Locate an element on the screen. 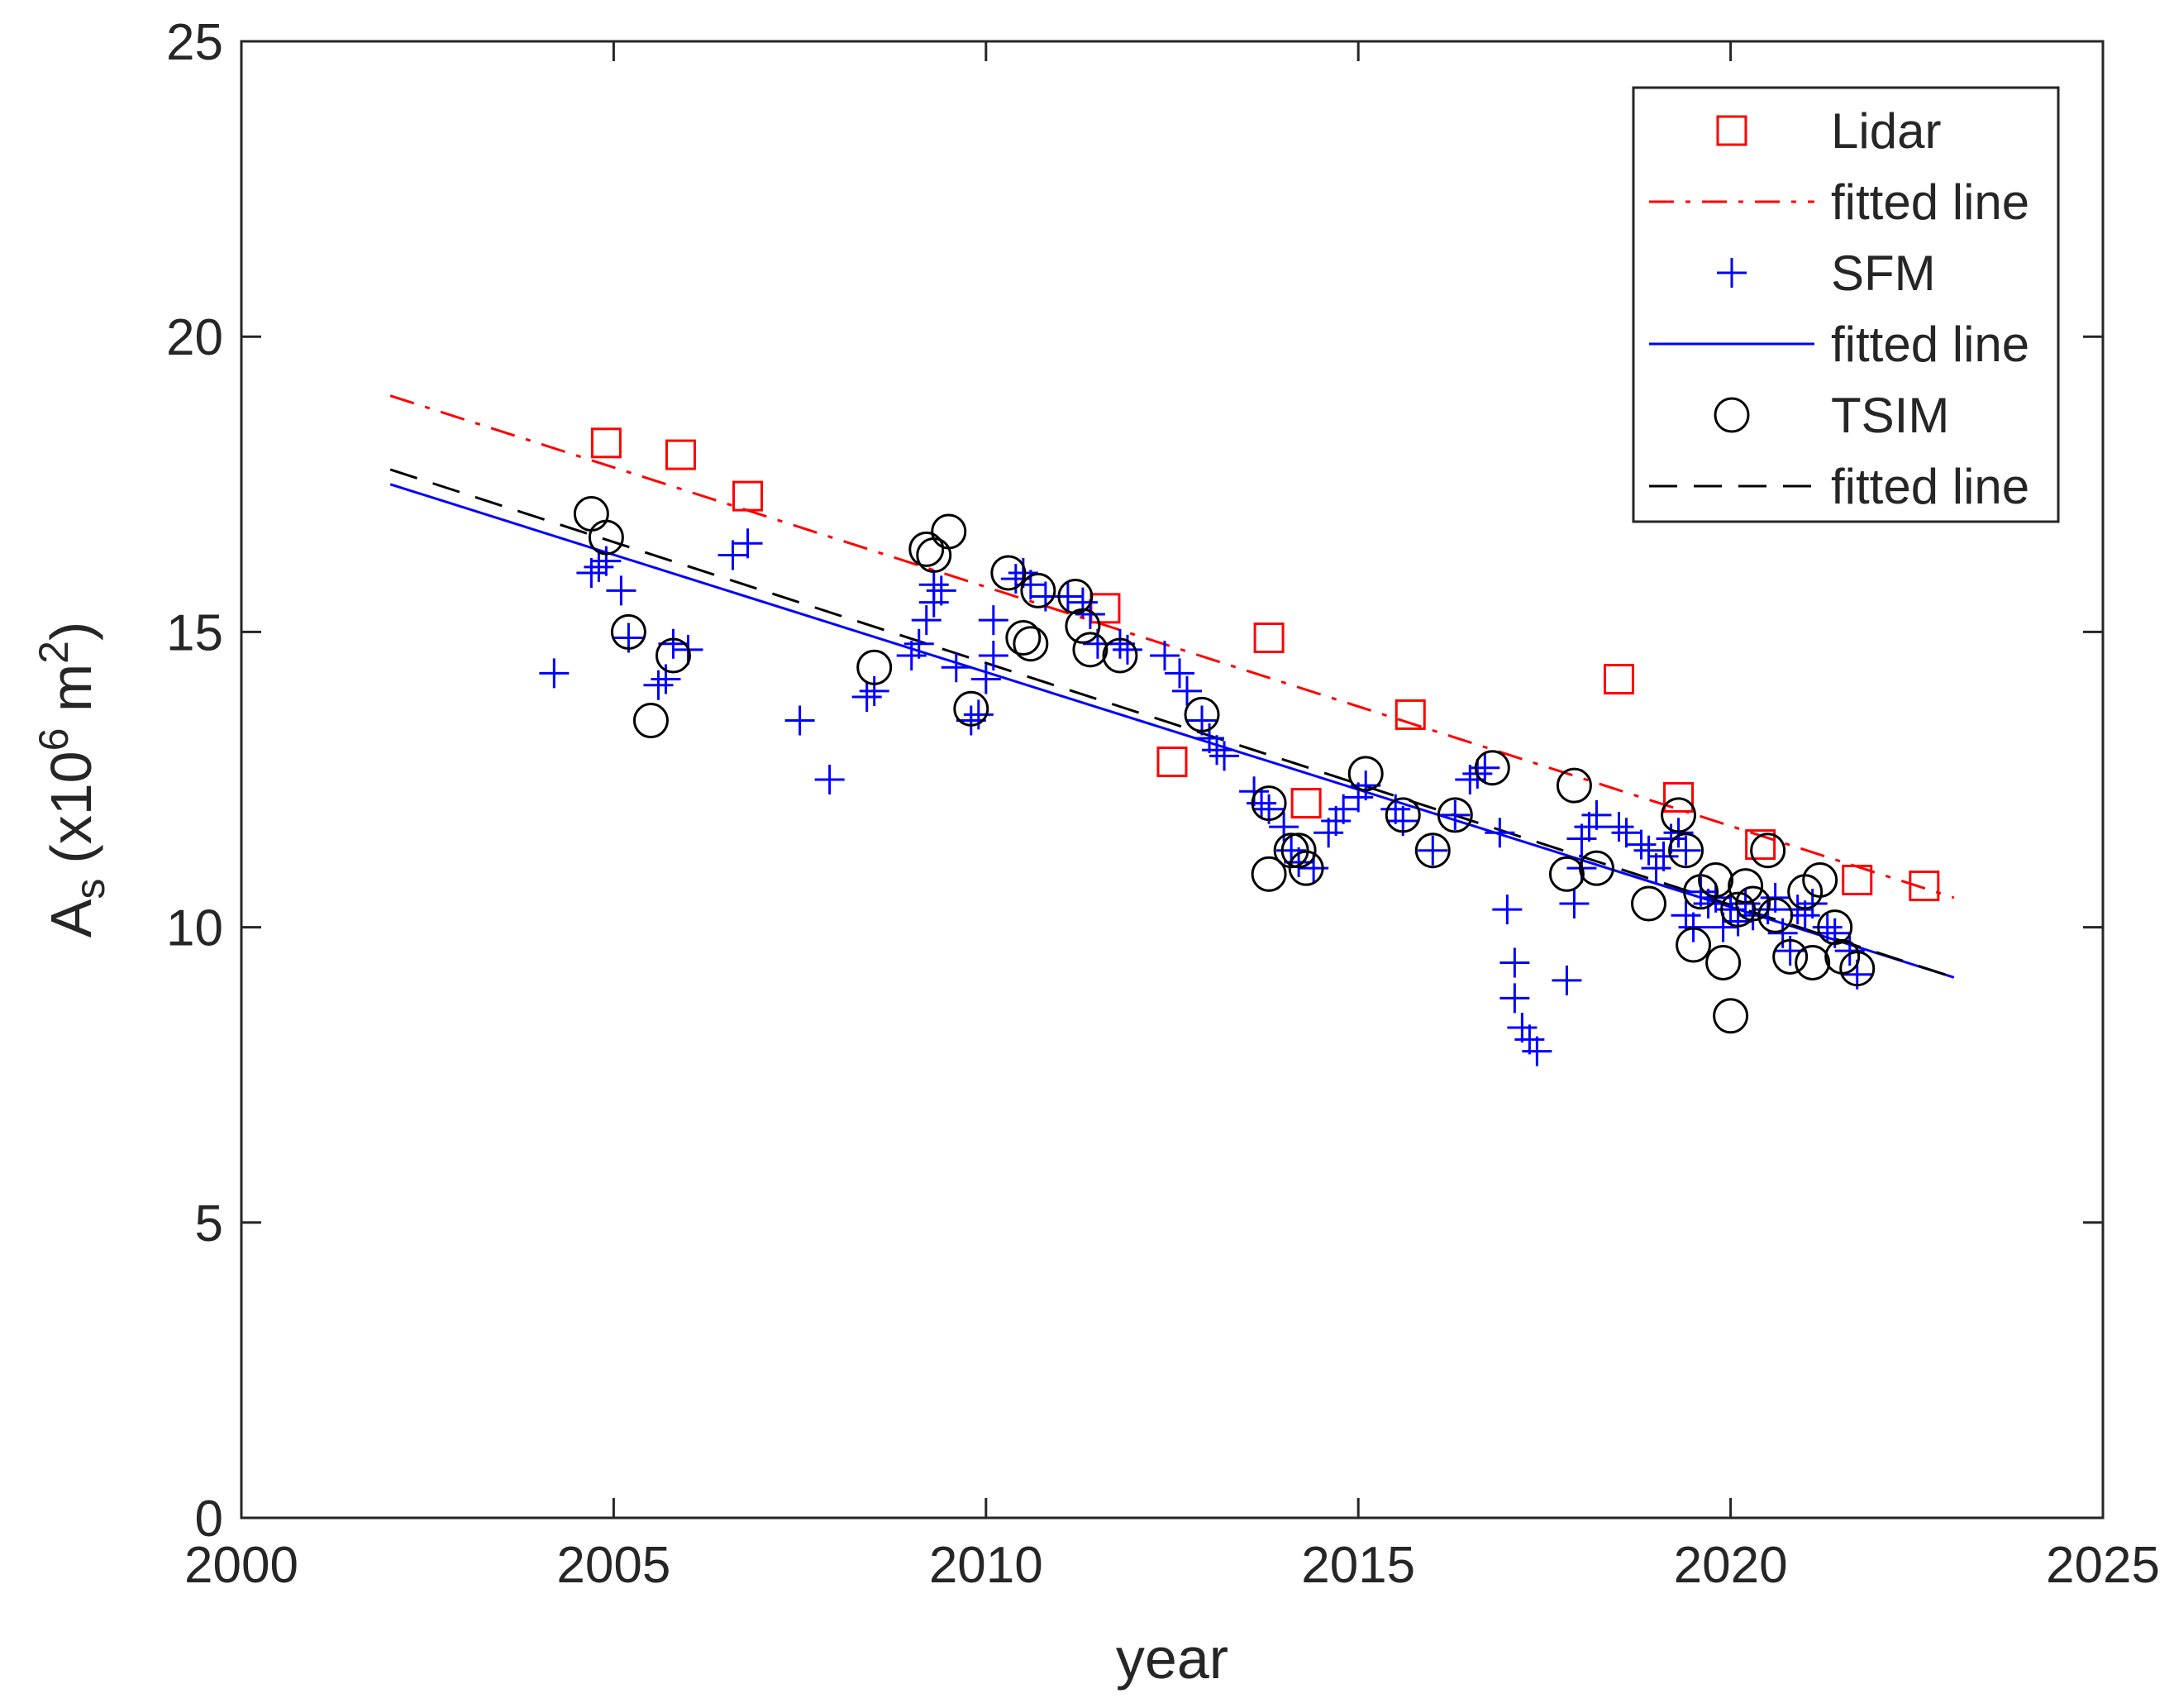 The height and width of the screenshot is (1708, 2174). y-tick-label: 0 is located at coordinates (209, 1519).